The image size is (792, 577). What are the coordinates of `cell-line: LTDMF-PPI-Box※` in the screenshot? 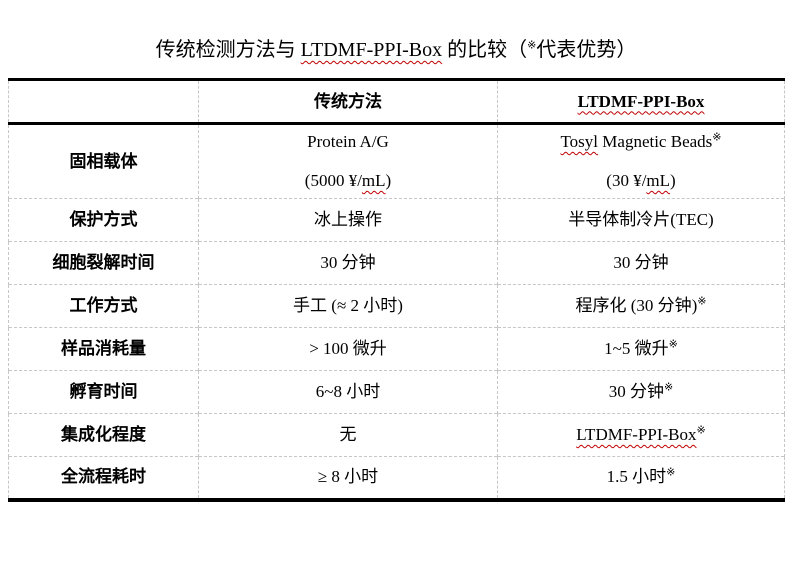 It's located at (641, 435).